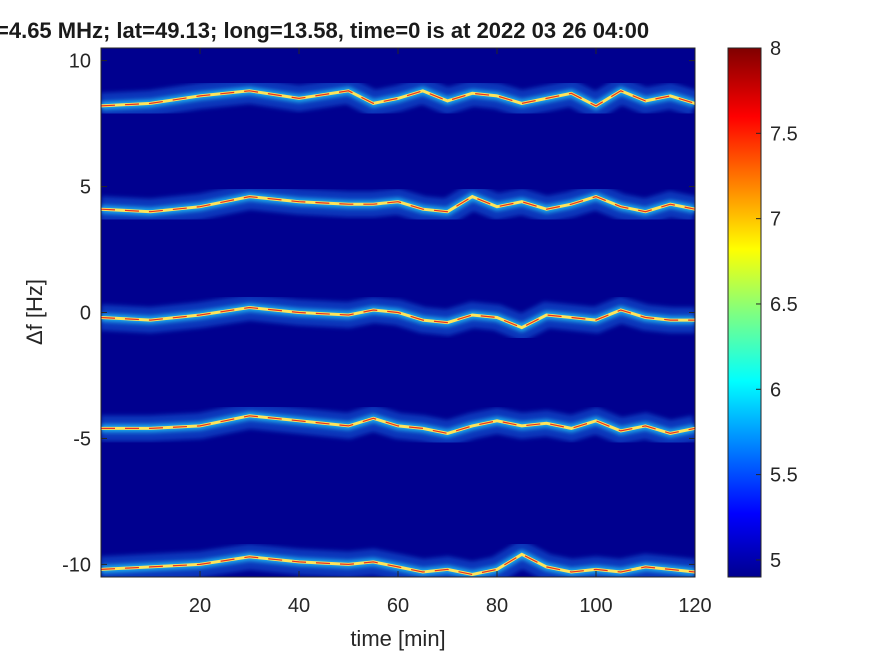 This screenshot has width=875, height=656. Describe the element at coordinates (398, 606) in the screenshot. I see `x-tick-label: 60` at that location.